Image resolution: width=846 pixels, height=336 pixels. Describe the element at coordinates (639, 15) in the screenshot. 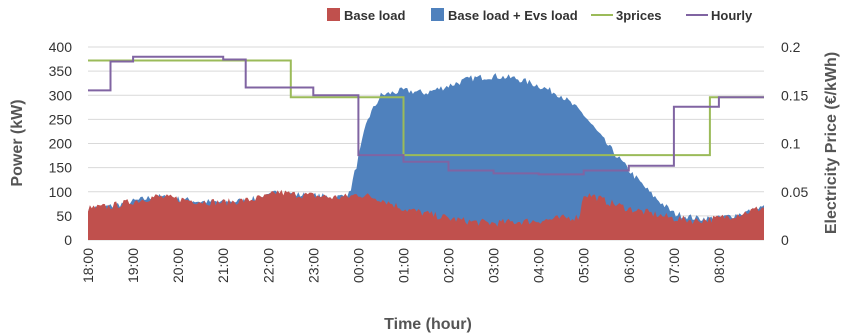

I see `legend-label: 3prices` at that location.